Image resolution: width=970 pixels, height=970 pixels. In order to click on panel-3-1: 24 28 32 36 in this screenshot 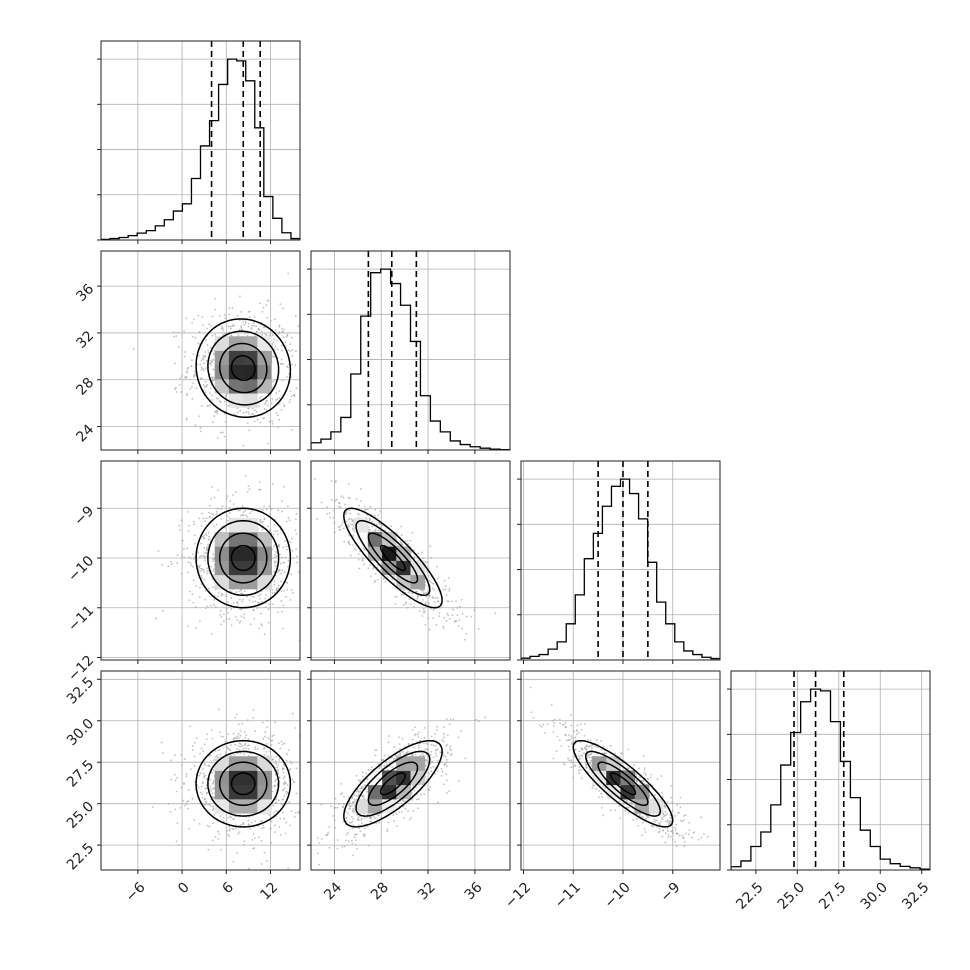, I will do `click(409, 786)`.